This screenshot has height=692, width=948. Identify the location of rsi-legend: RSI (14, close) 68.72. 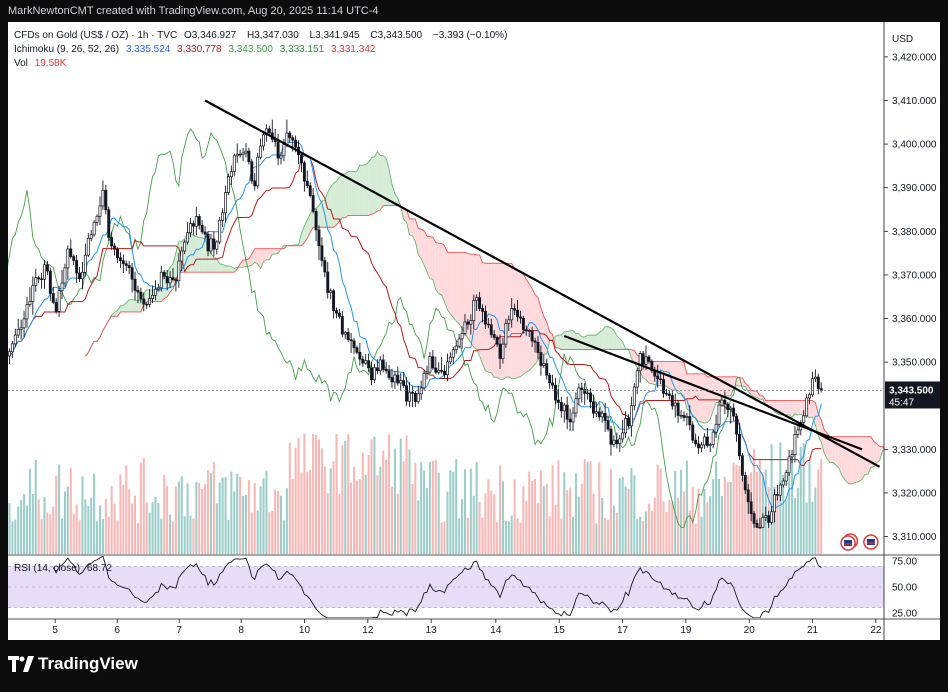
(65, 568).